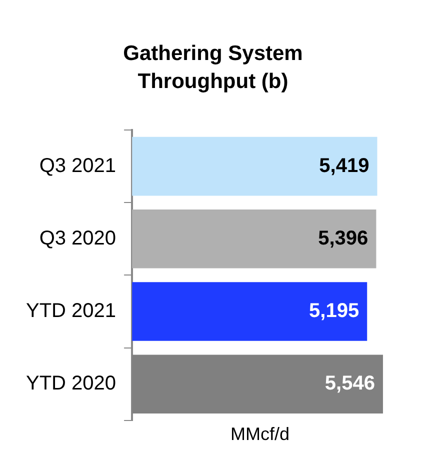 The image size is (426, 468). Describe the element at coordinates (334, 311) in the screenshot. I see `data-label: 5,195` at that location.